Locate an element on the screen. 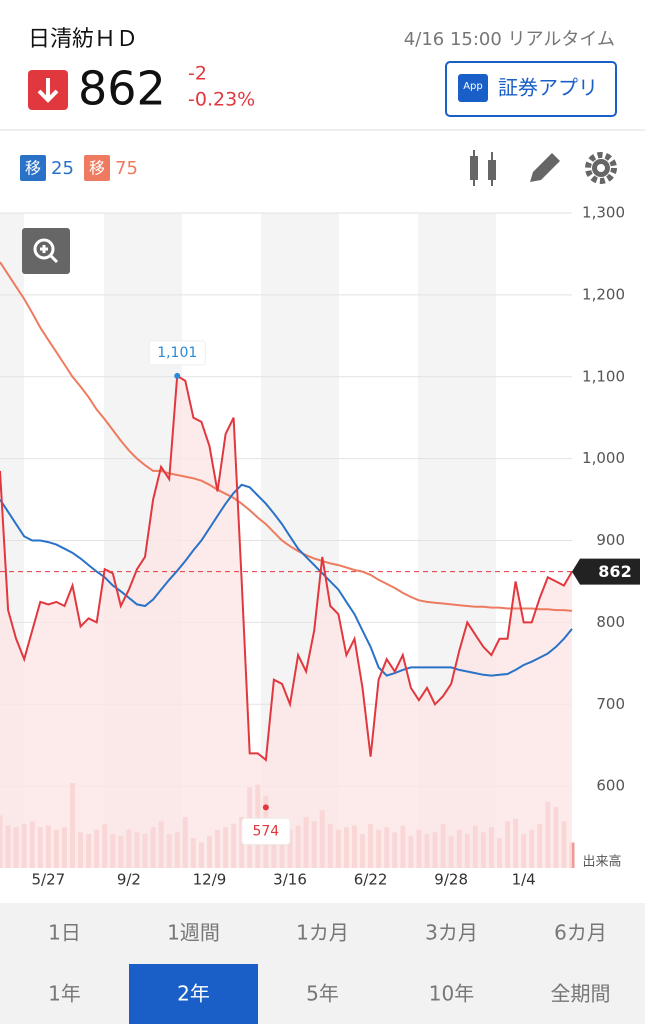 Image resolution: width=645 pixels, height=1024 pixels. tab-bar is located at coordinates (322, 963).